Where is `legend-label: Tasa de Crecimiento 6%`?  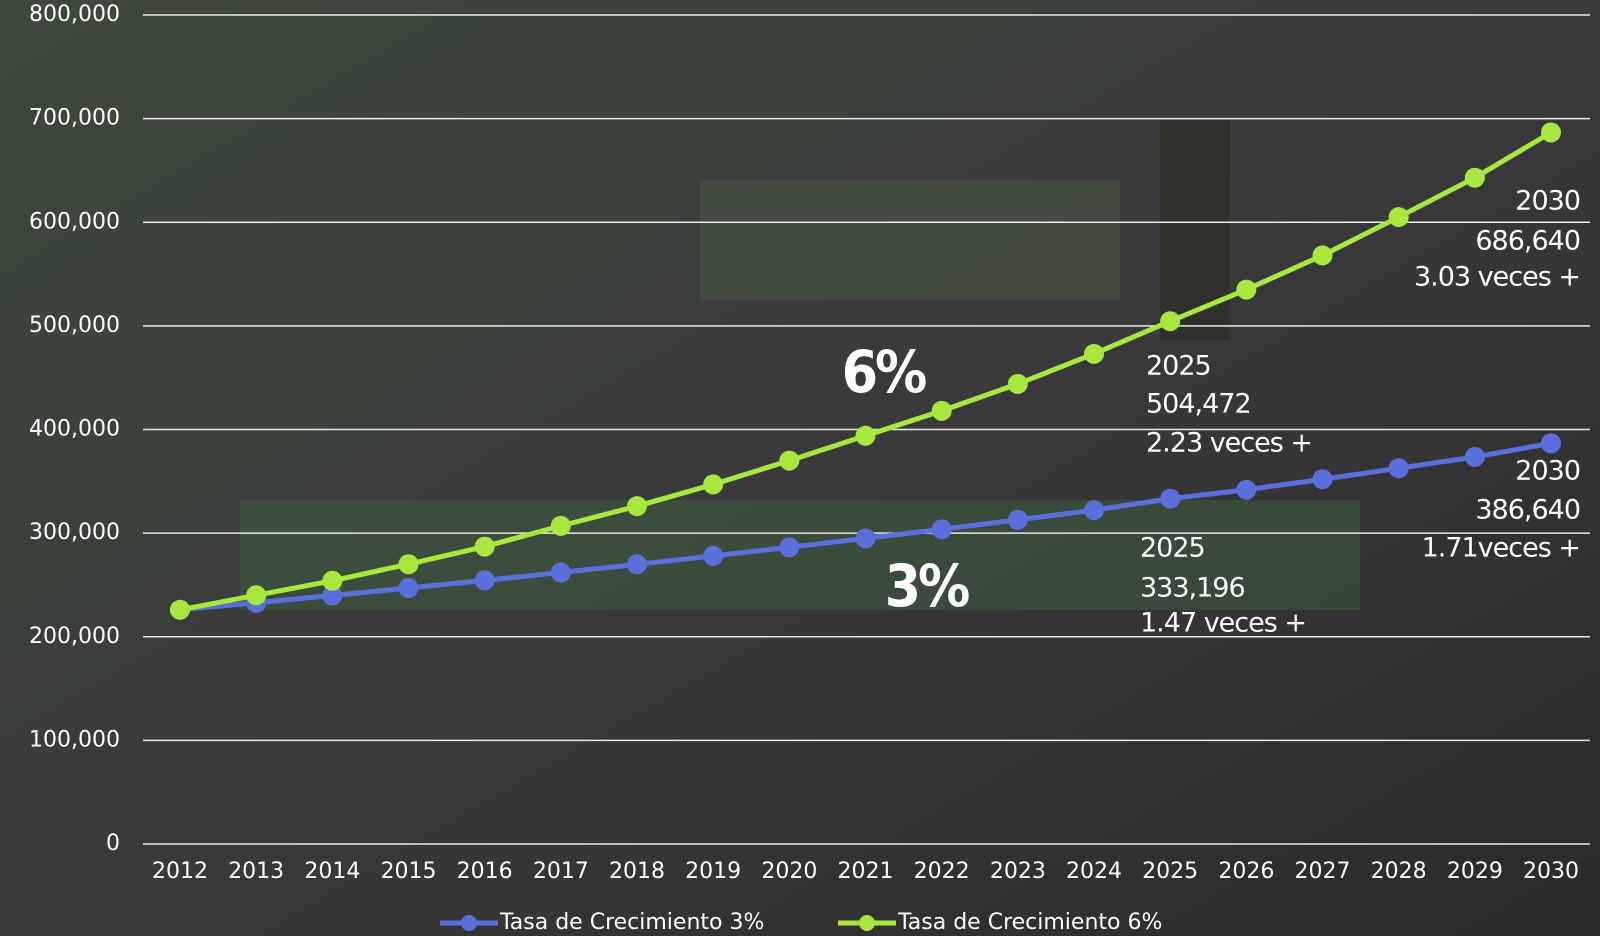 legend-label: Tasa de Crecimiento 6% is located at coordinates (1029, 922).